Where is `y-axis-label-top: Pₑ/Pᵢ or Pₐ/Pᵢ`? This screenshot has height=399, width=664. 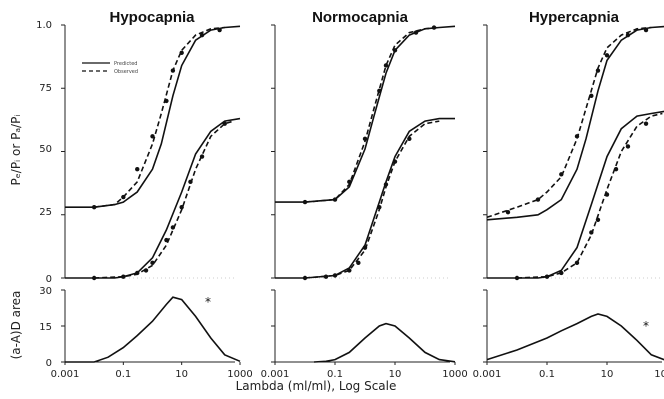 y-axis-label-top: Pₑ/Pᵢ or Pₐ/Pᵢ is located at coordinates (16, 150).